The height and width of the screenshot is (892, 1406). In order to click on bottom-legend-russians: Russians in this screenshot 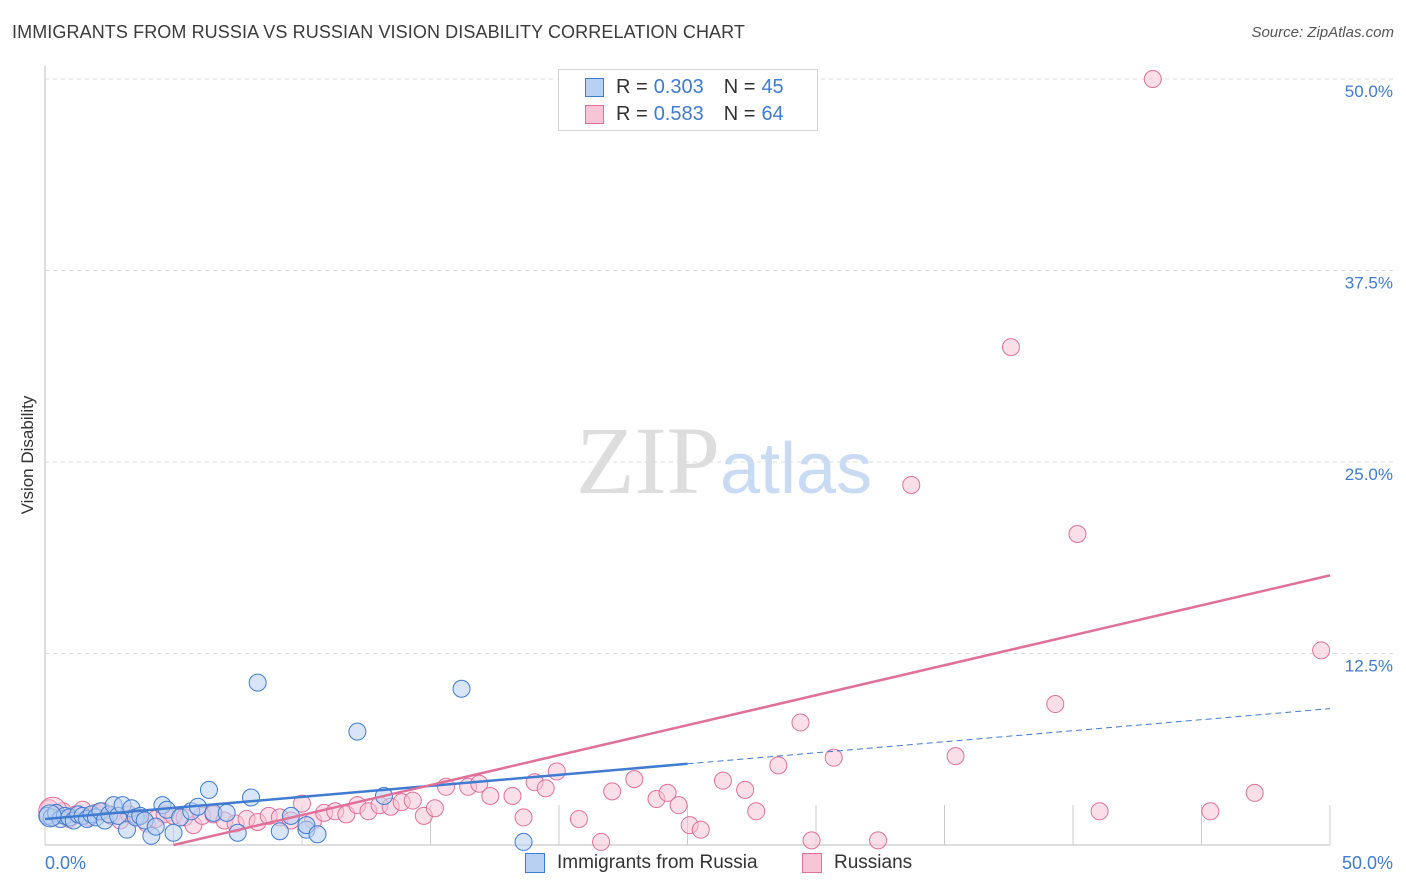, I will do `click(857, 863)`.